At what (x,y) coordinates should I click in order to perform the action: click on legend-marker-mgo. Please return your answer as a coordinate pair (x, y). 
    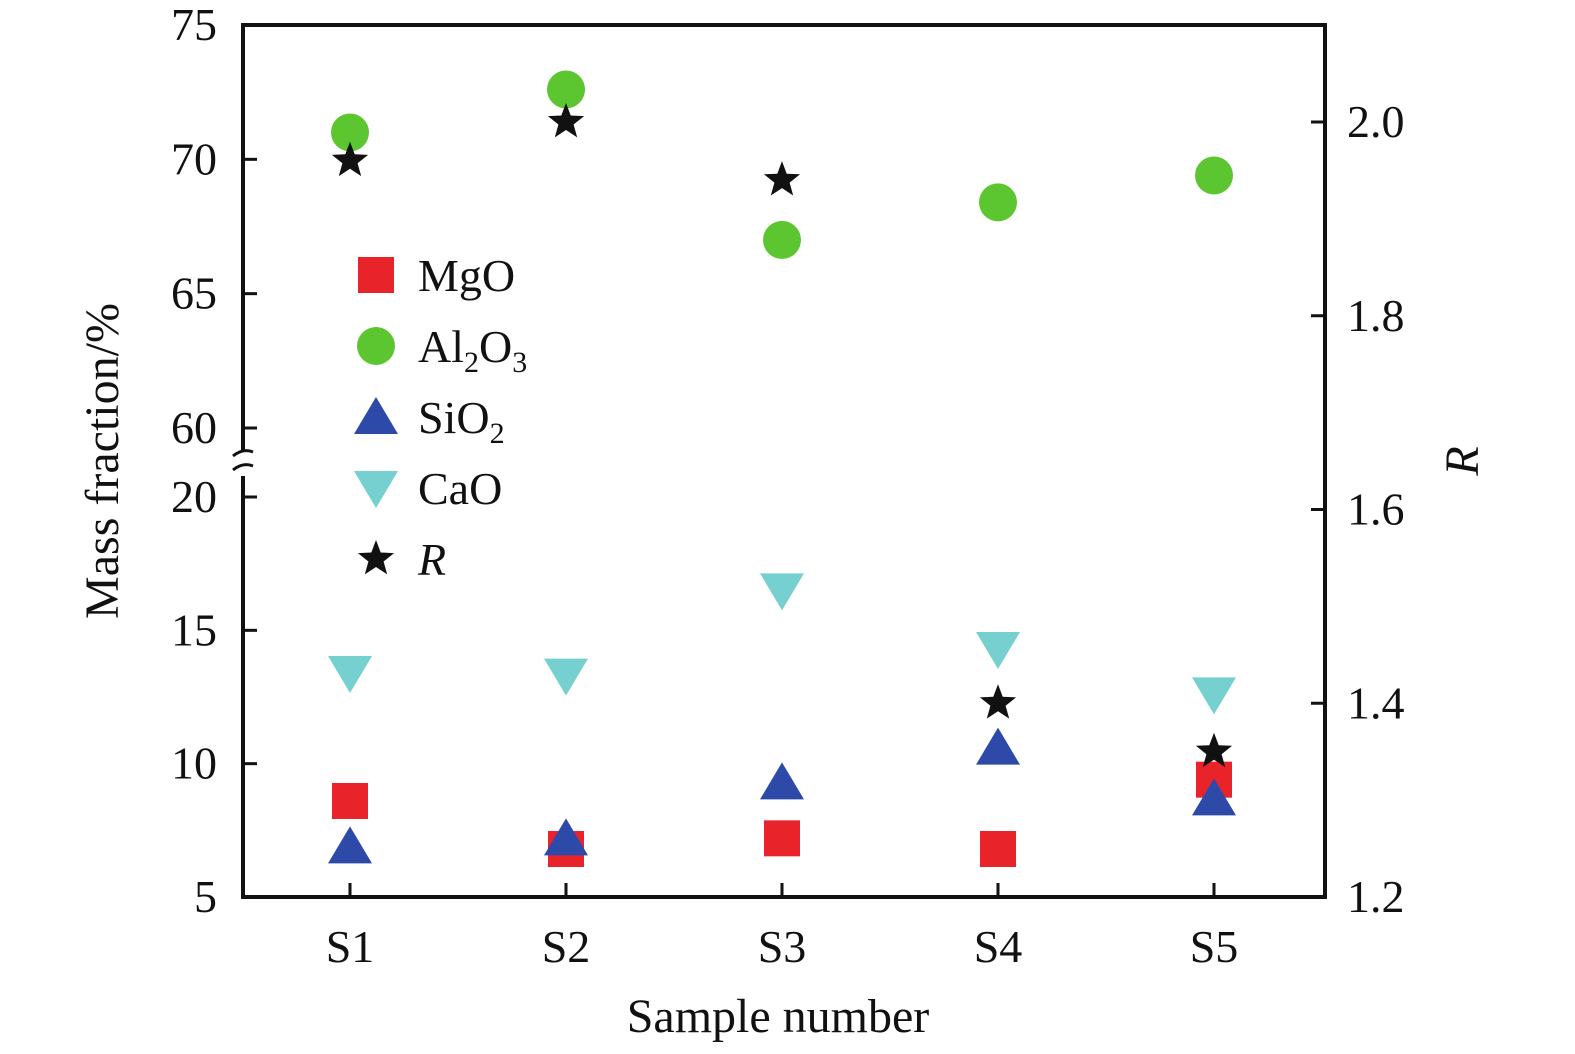
    Looking at the image, I should click on (376, 275).